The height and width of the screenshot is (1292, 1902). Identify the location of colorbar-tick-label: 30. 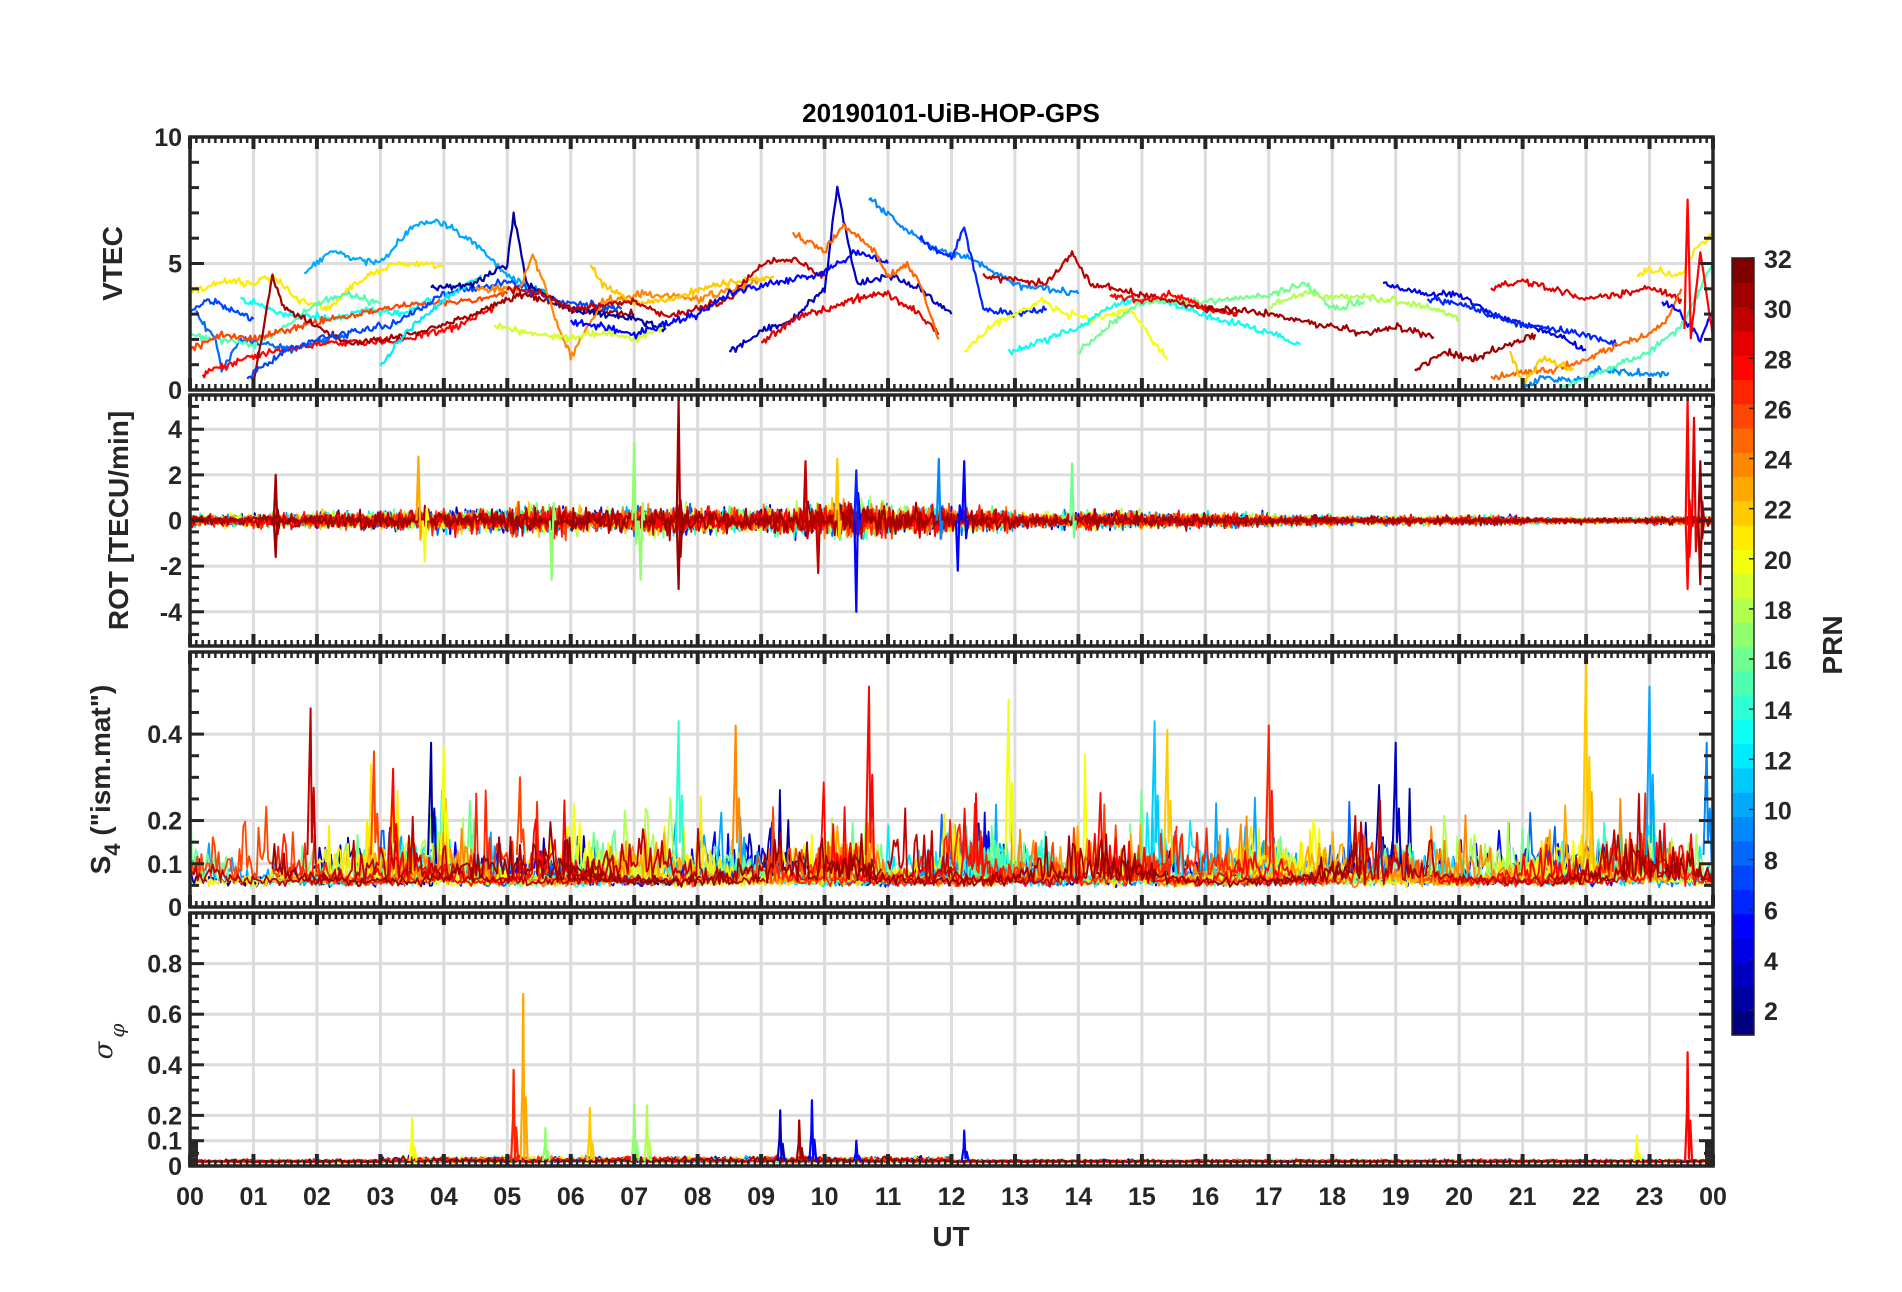
(1778, 310).